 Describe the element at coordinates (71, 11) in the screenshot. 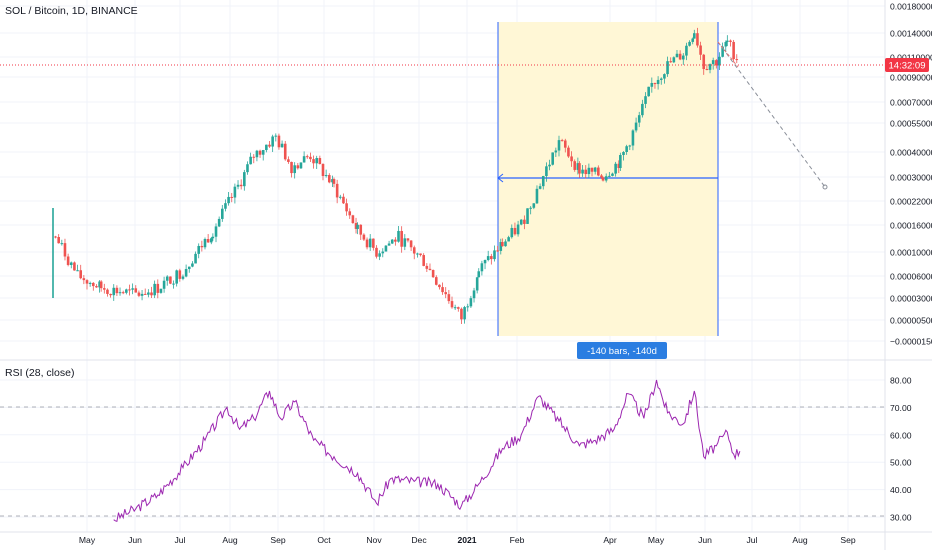

I see `chart-title: SOL / Bitcoin, 1D, BINANCE` at that location.